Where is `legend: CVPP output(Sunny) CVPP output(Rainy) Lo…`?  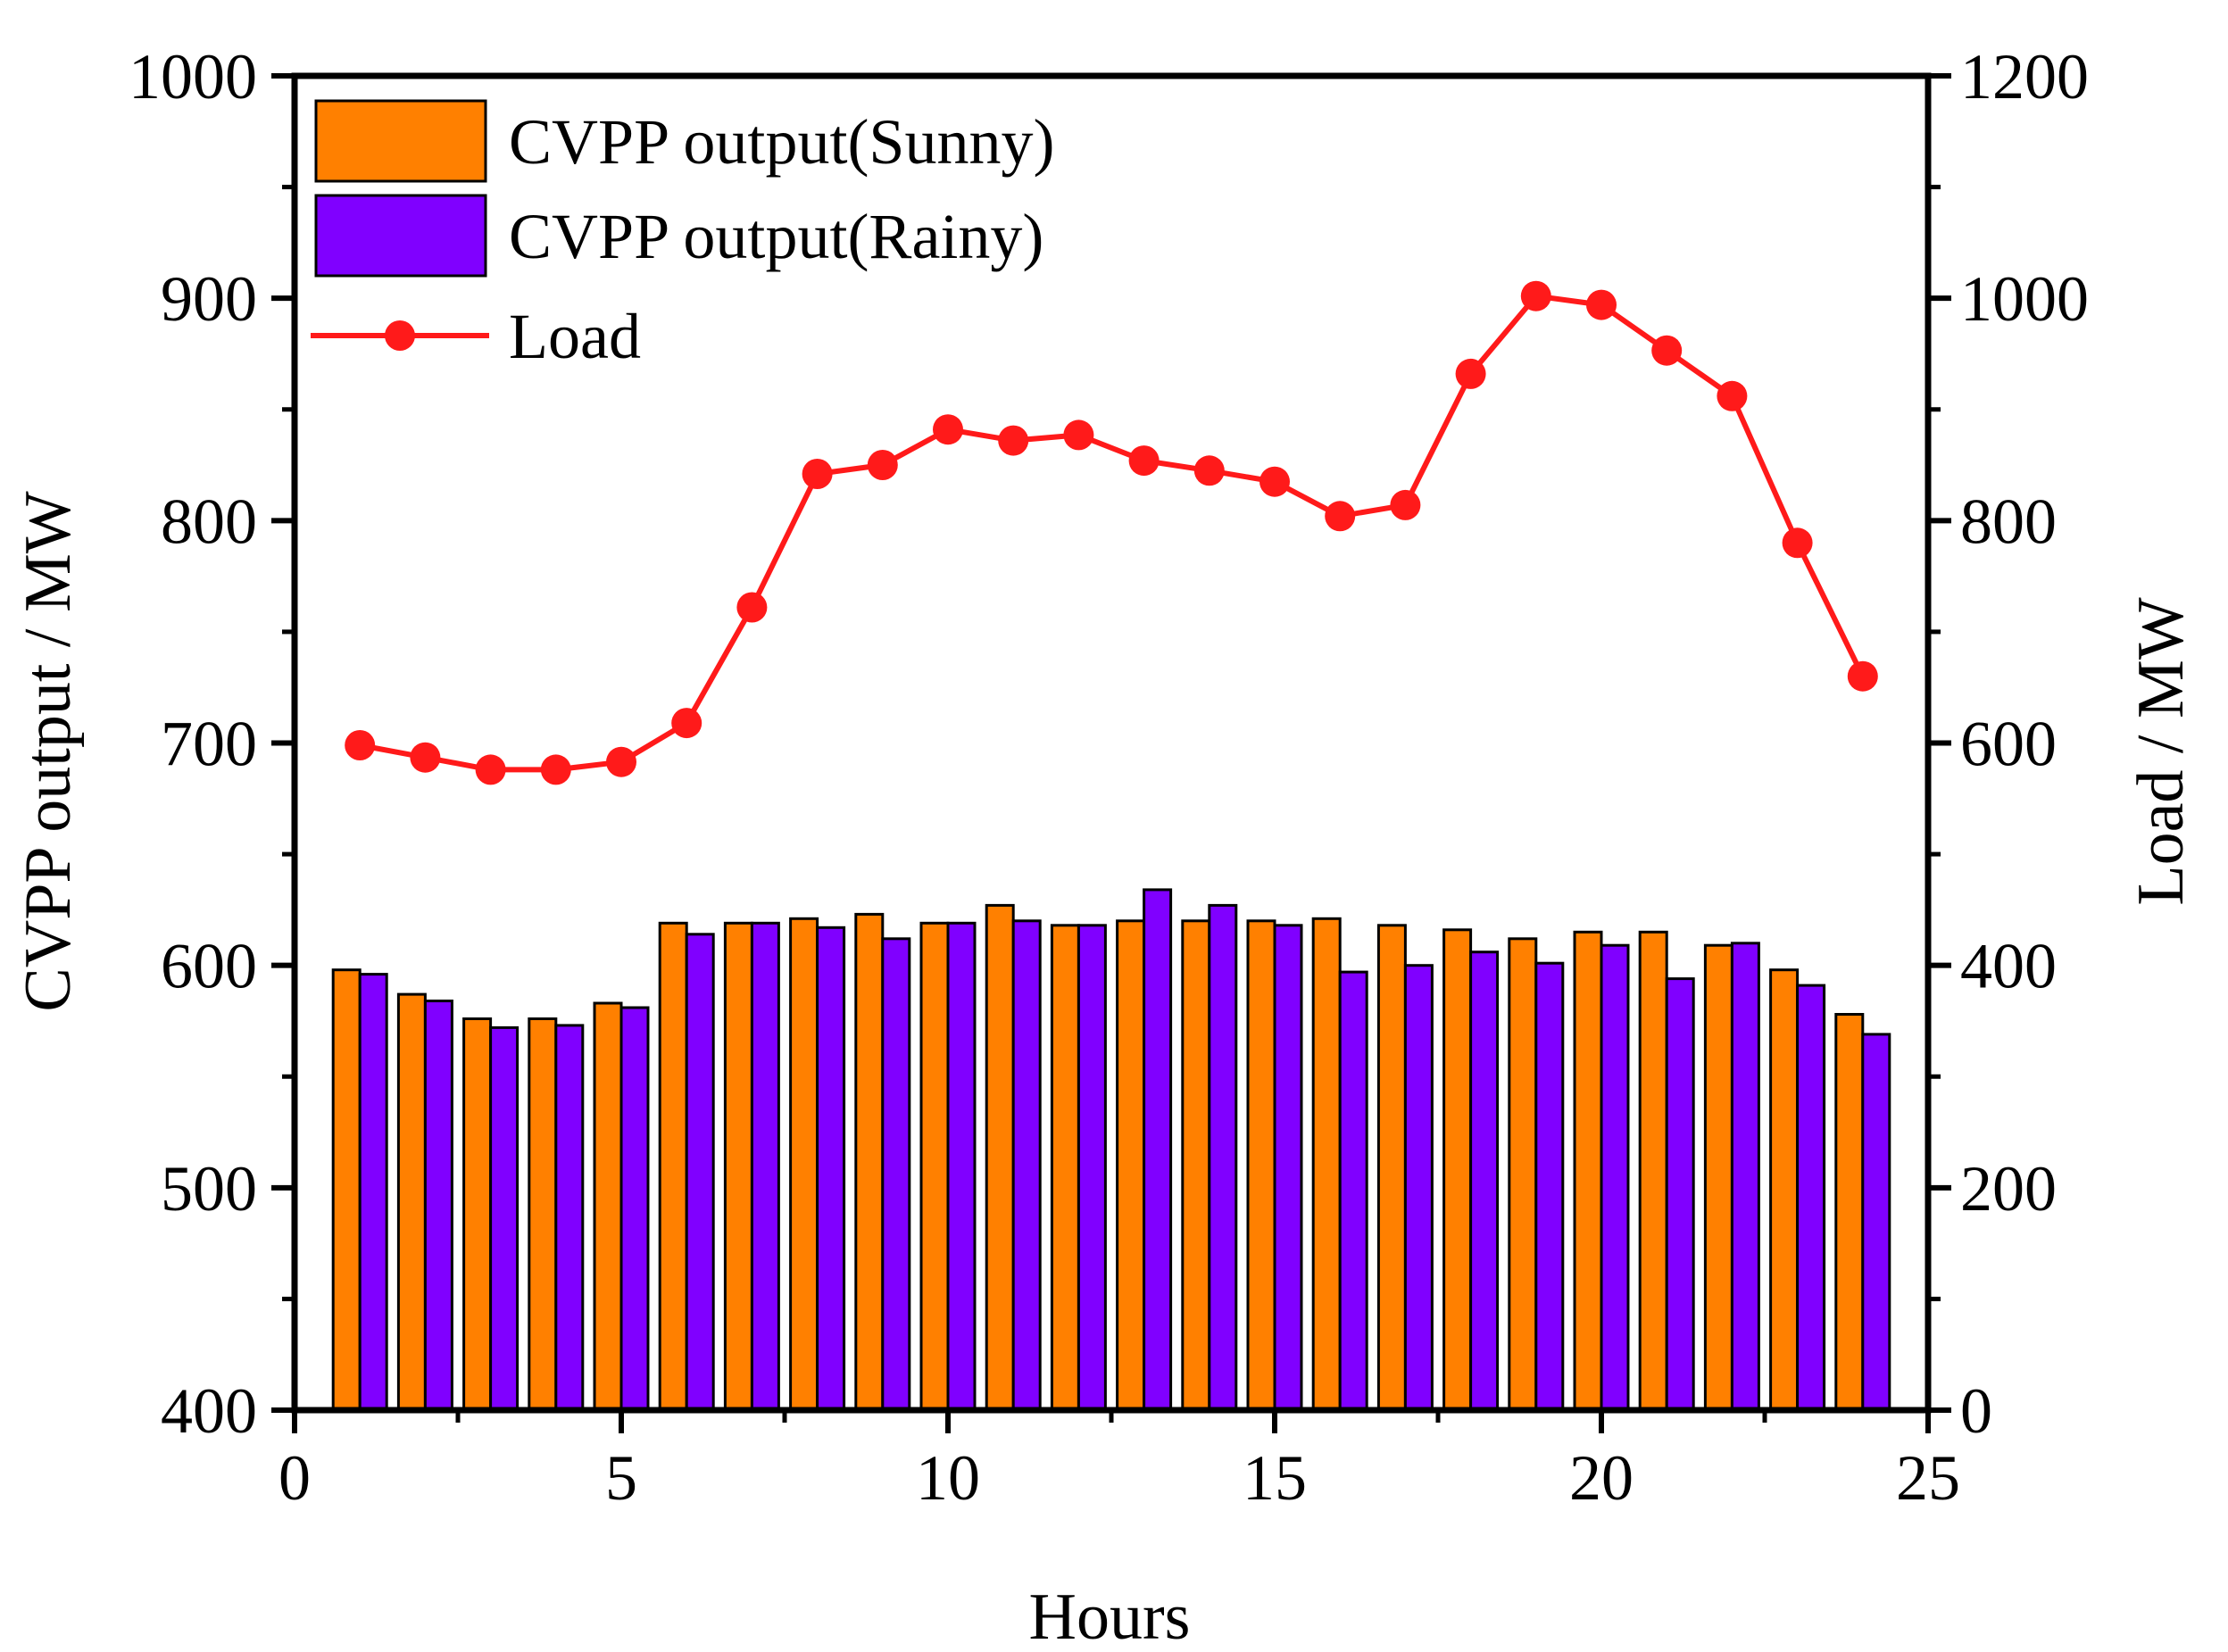
legend: CVPP output(Sunny) CVPP output(Rainy) Lo… is located at coordinates (683, 236).